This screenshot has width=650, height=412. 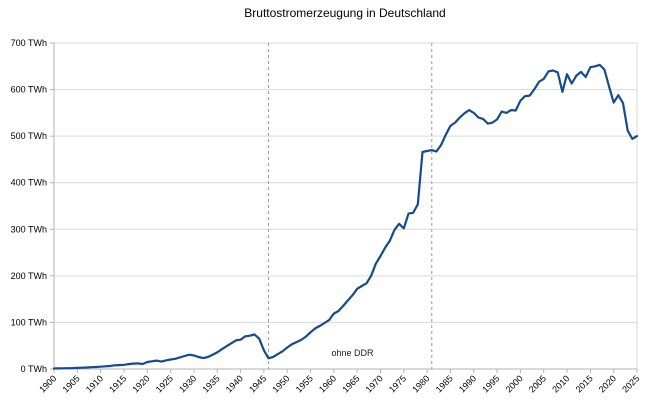 I want to click on x-tick-label: 1915, so click(x=117, y=383).